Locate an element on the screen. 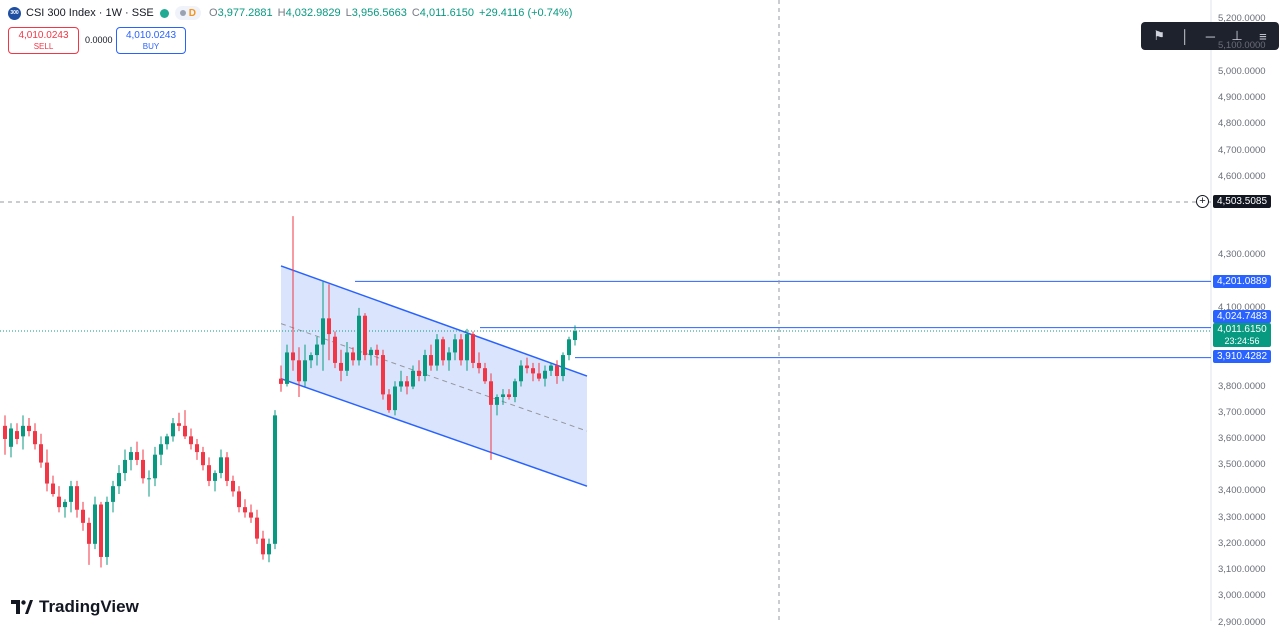  status-dot-icon is located at coordinates (182, 13).